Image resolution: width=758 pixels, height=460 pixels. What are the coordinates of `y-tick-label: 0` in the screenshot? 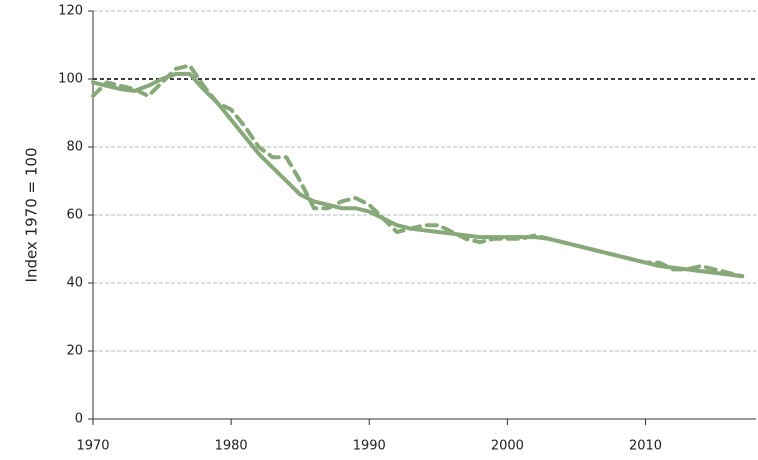 It's located at (79, 419).